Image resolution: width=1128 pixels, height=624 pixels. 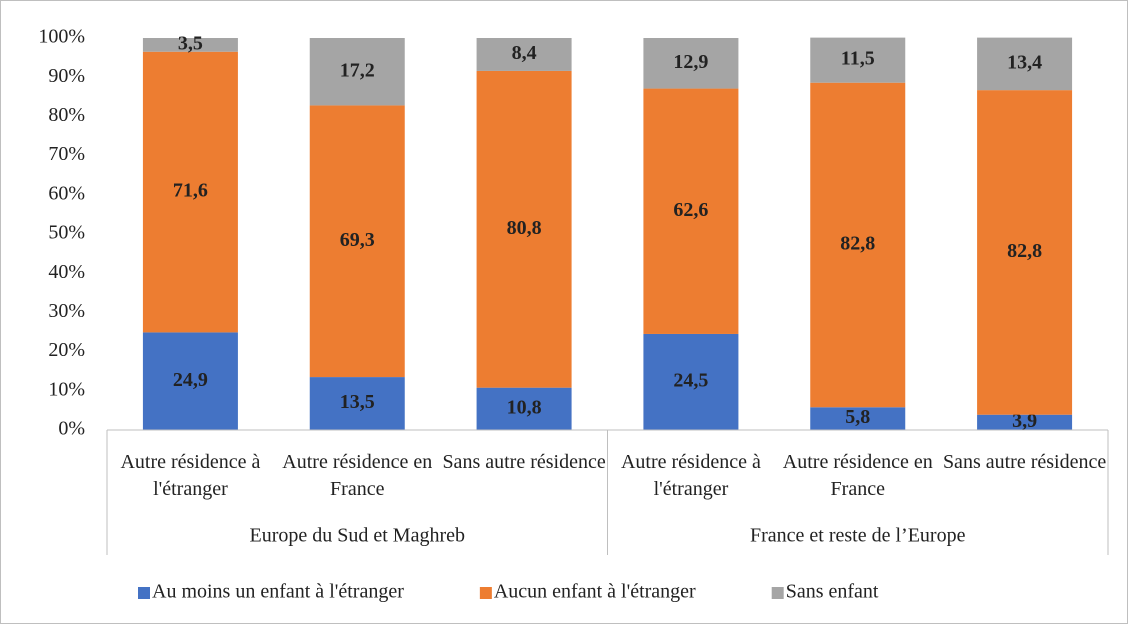 What do you see at coordinates (61, 37) in the screenshot?
I see `y-tick-label: 100%` at bounding box center [61, 37].